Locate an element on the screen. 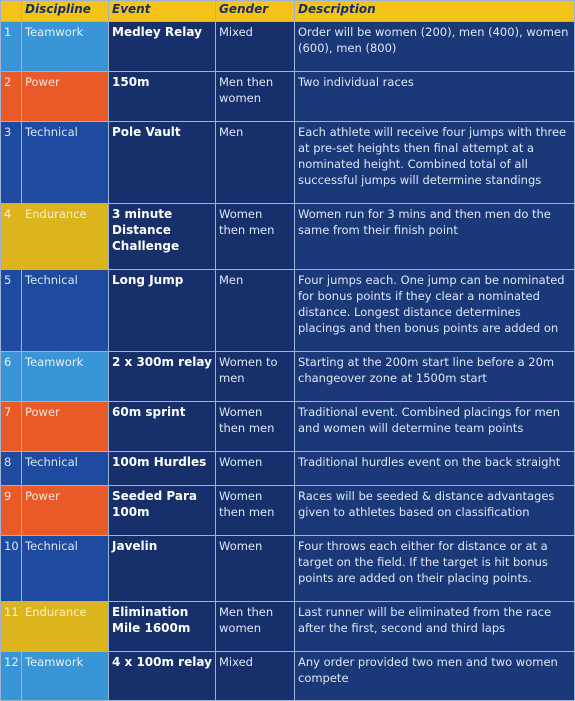  row-event: 3 minute Distance Challenge is located at coordinates (162, 236).